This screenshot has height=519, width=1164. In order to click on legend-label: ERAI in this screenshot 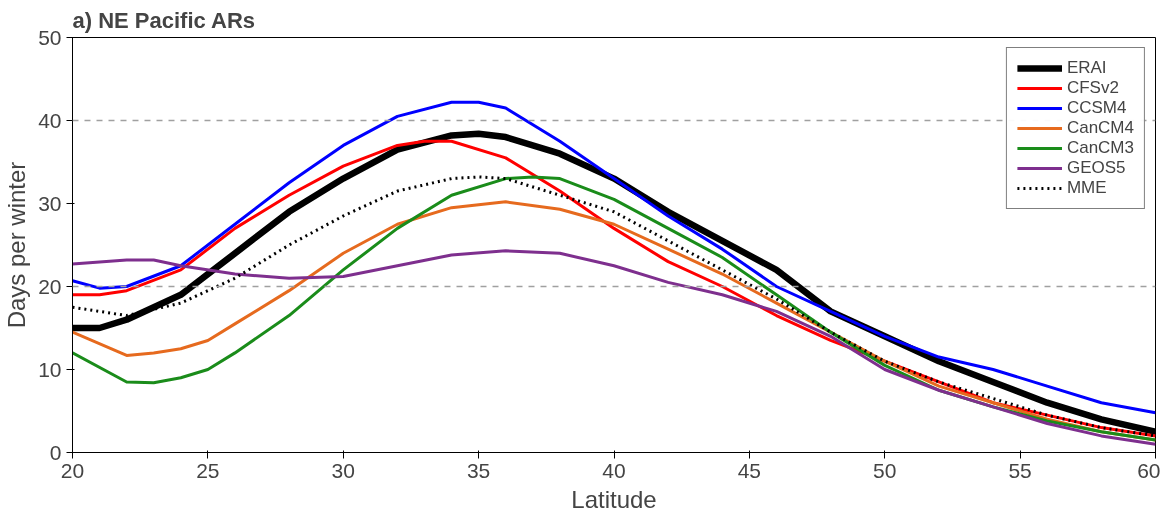, I will do `click(1086, 68)`.